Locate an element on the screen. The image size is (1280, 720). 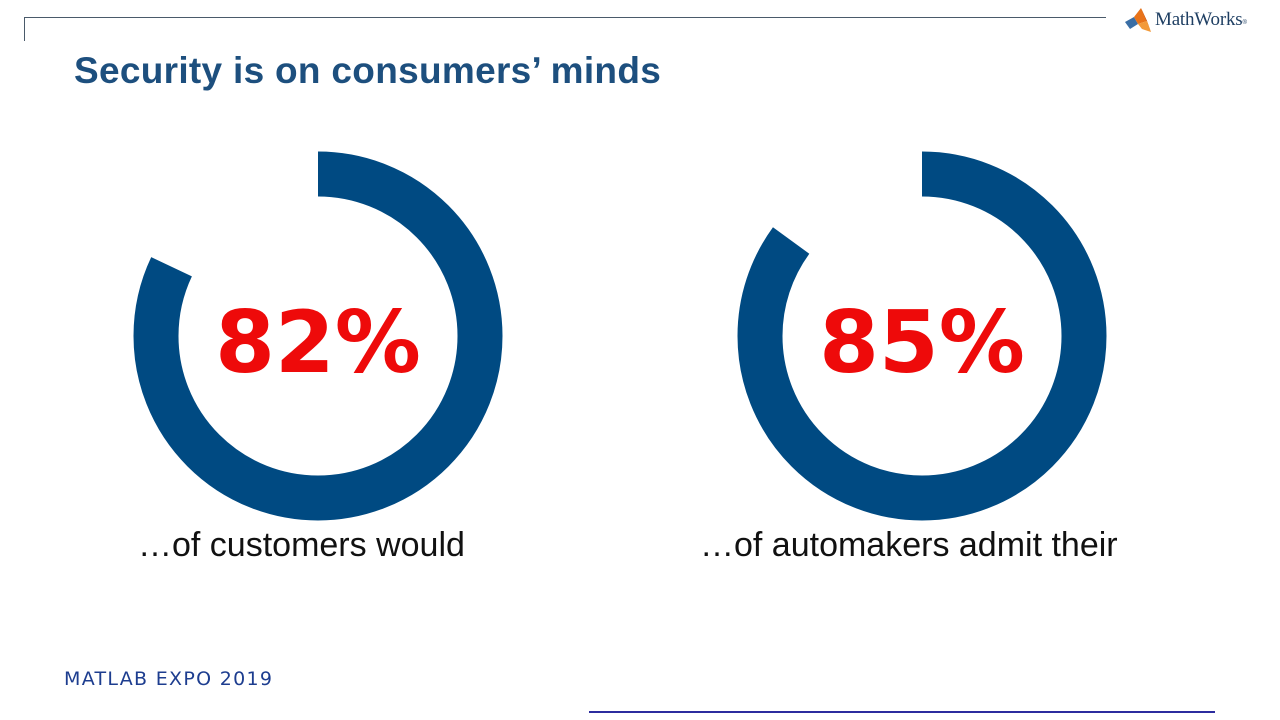
logo-text: MathWorks is located at coordinates (1199, 19).